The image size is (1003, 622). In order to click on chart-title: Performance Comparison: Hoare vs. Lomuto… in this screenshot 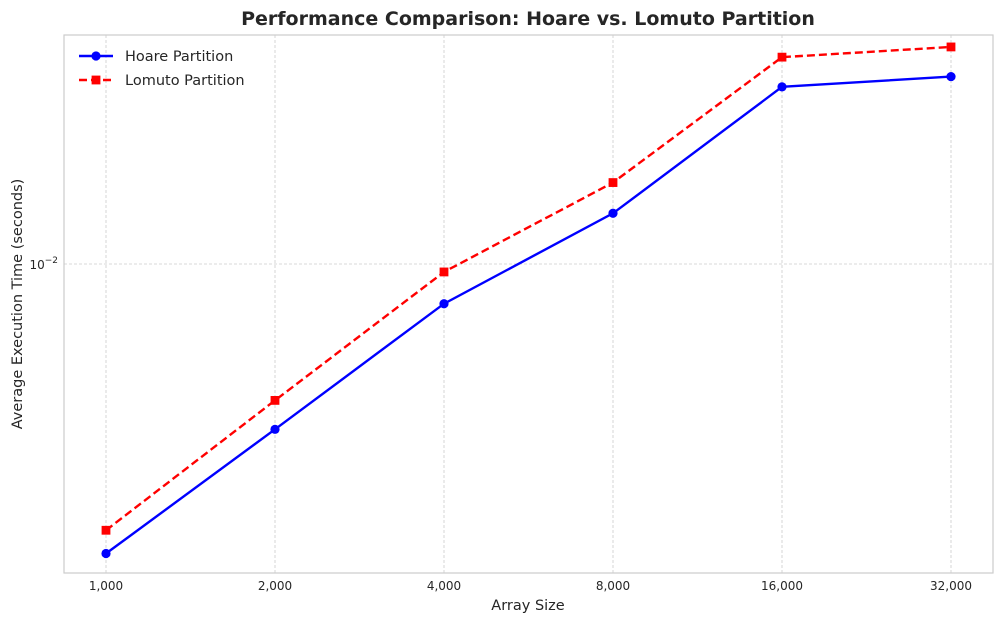, I will do `click(528, 19)`.